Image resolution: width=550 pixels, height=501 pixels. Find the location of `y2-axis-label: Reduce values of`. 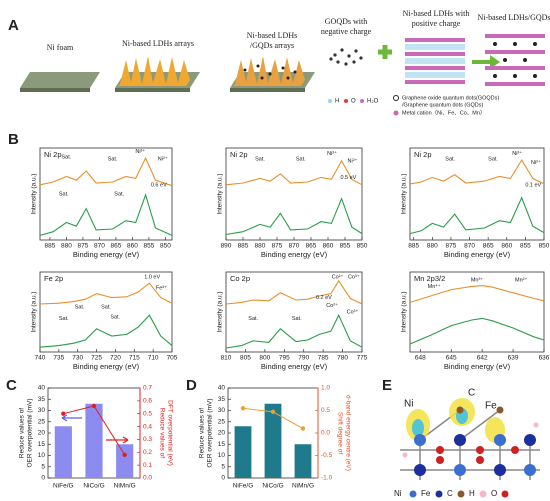

y2-axis-label: Reduce values of is located at coordinates (161, 433).